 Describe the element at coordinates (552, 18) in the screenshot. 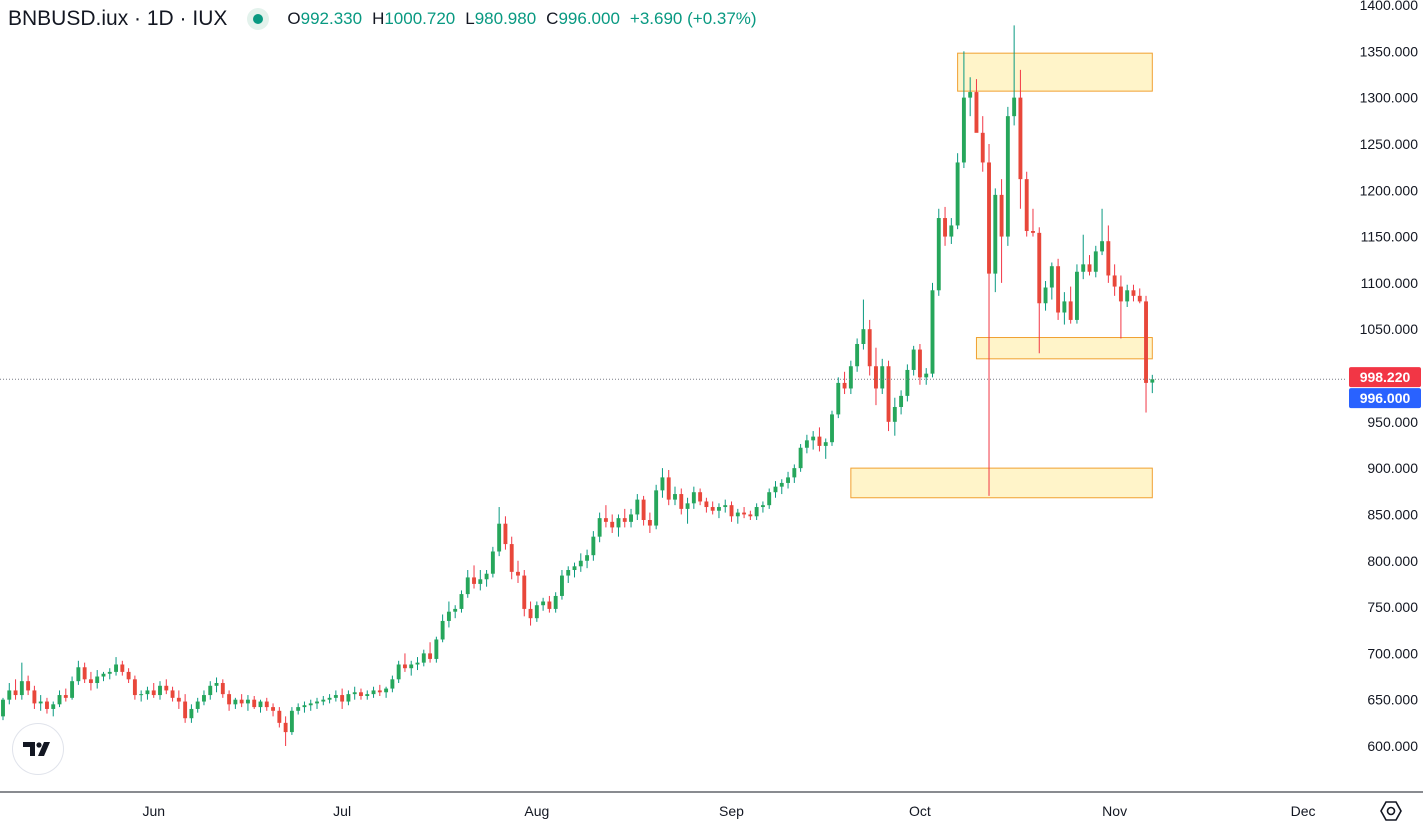

I see `close-label: C` at that location.